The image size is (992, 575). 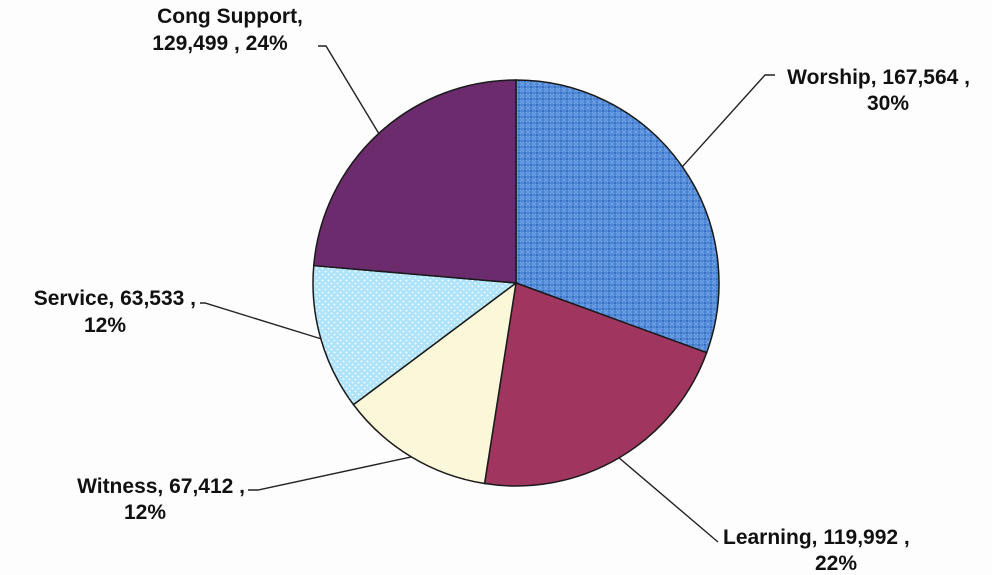 What do you see at coordinates (888, 103) in the screenshot?
I see `label-worship-percent: 30%` at bounding box center [888, 103].